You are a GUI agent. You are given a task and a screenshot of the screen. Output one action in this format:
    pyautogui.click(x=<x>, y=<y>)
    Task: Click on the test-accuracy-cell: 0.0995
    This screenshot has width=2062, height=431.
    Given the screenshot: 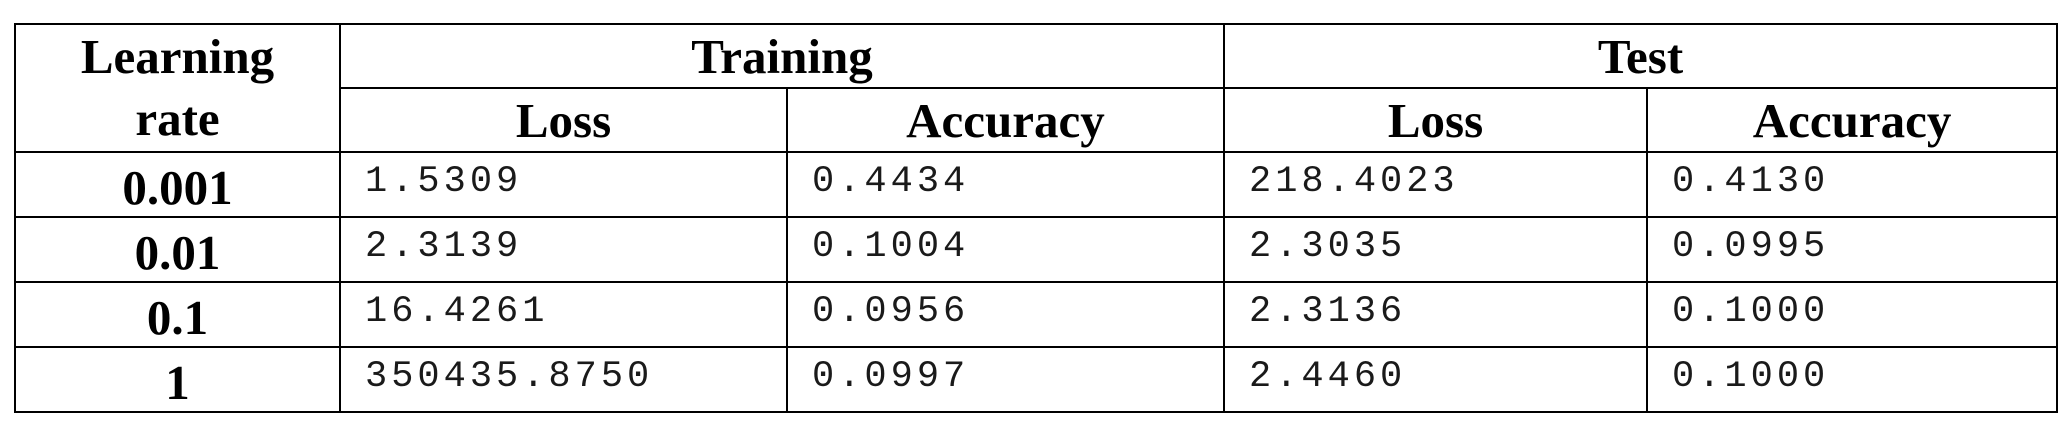 What is the action you would take?
    pyautogui.click(x=1852, y=249)
    